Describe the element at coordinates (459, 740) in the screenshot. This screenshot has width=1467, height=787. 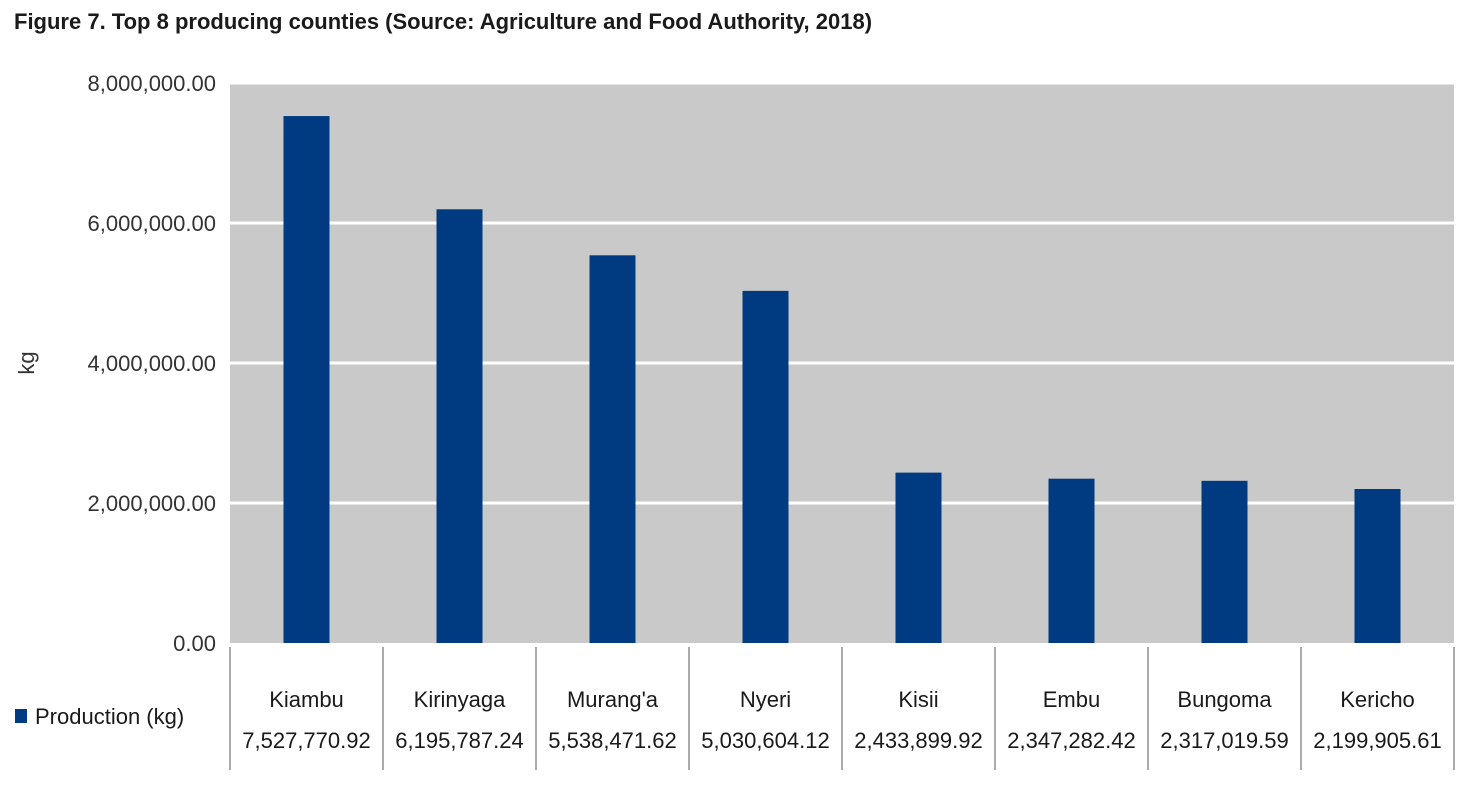
I see `value-label: 6,195,787.24` at that location.